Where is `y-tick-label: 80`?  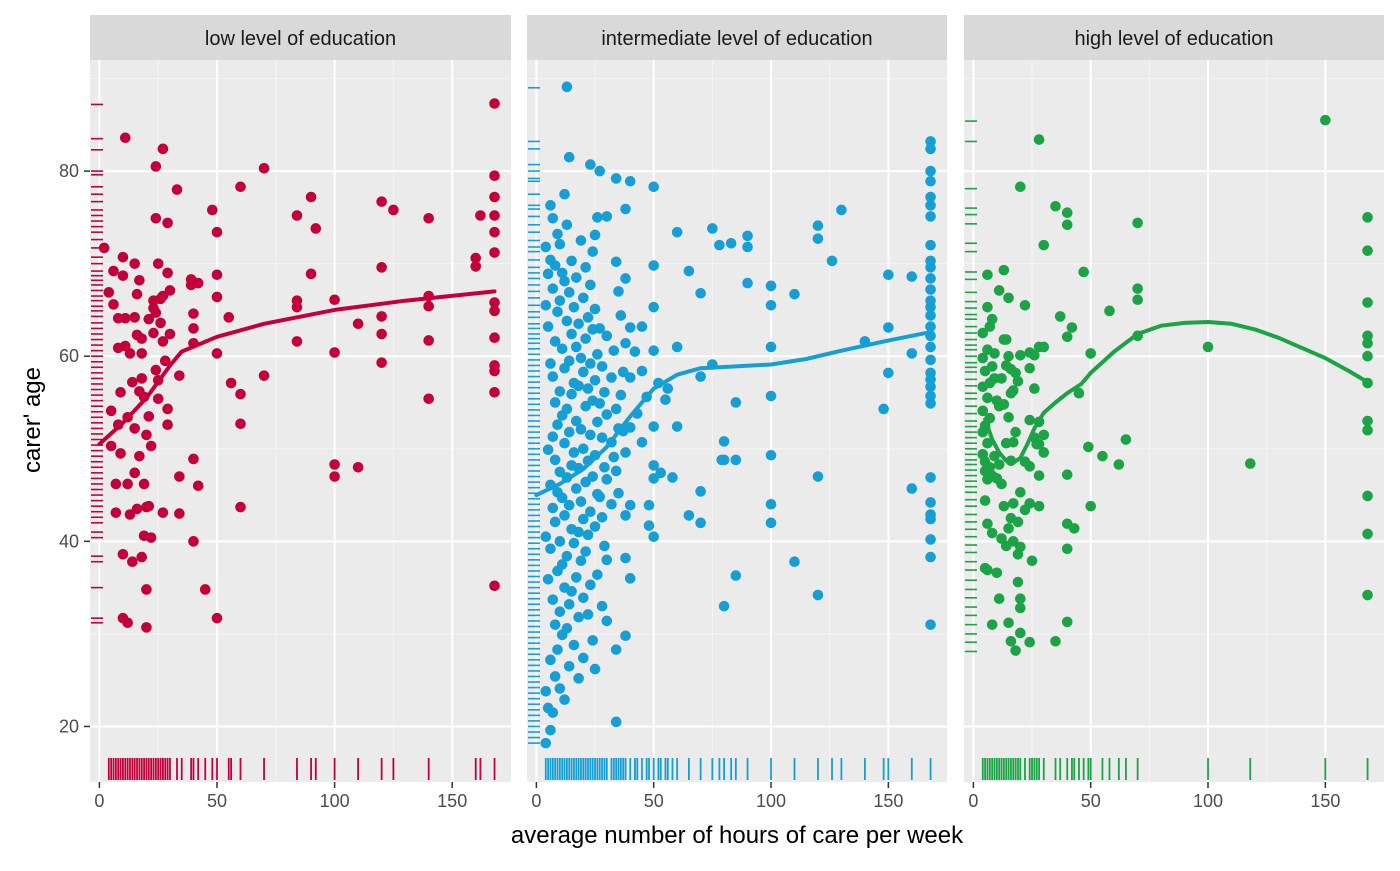
y-tick-label: 80 is located at coordinates (69, 171).